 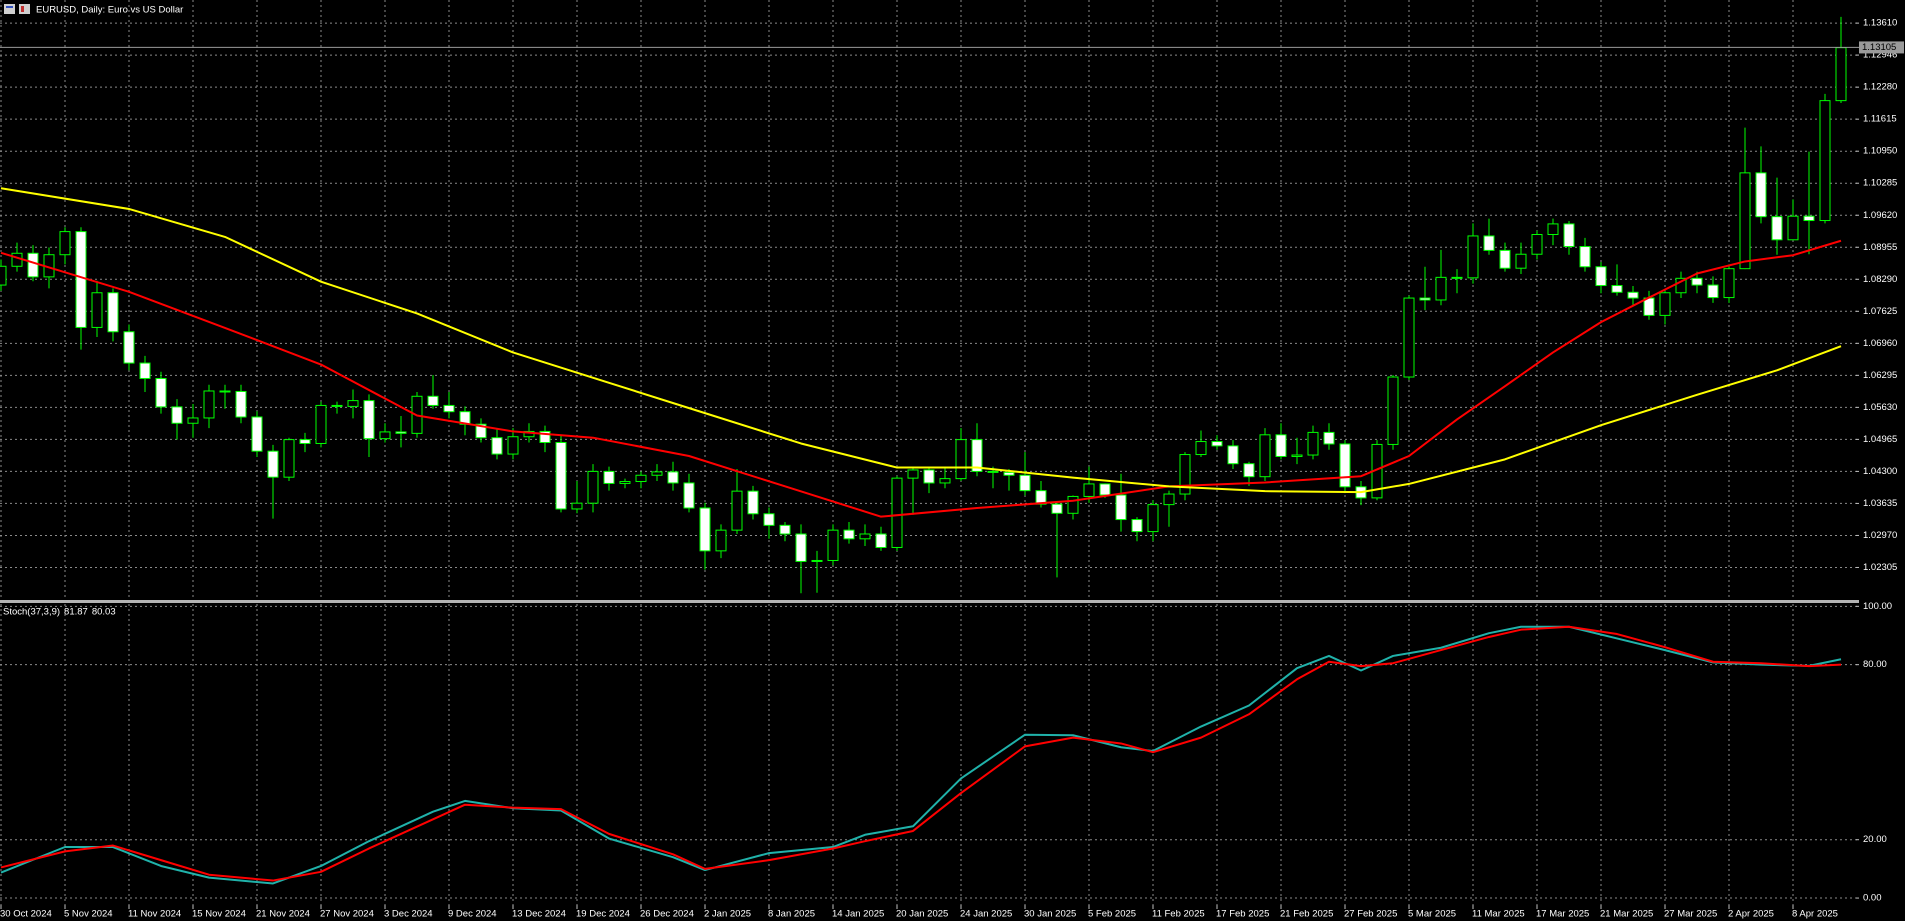 What do you see at coordinates (219, 914) in the screenshot?
I see `x-tick-label: 15 Nov 2024` at bounding box center [219, 914].